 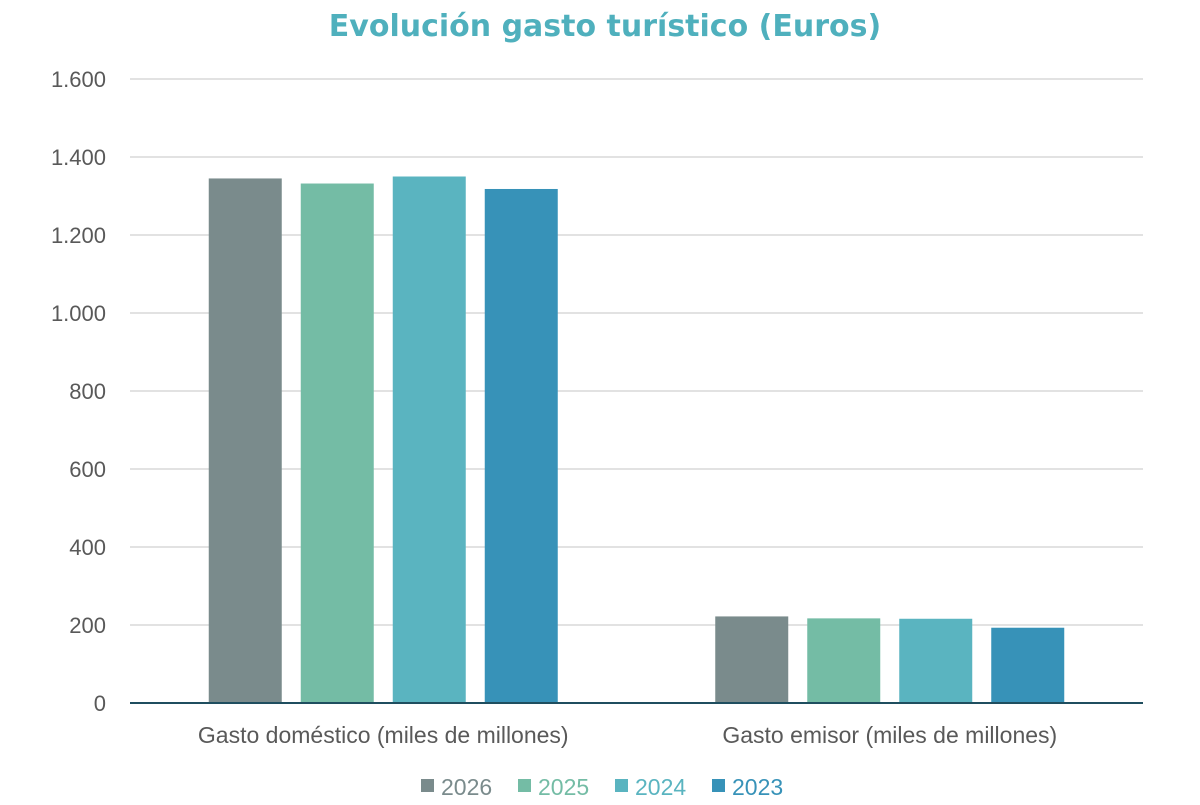 I want to click on y-tick-label: 1.600, so click(x=78, y=79).